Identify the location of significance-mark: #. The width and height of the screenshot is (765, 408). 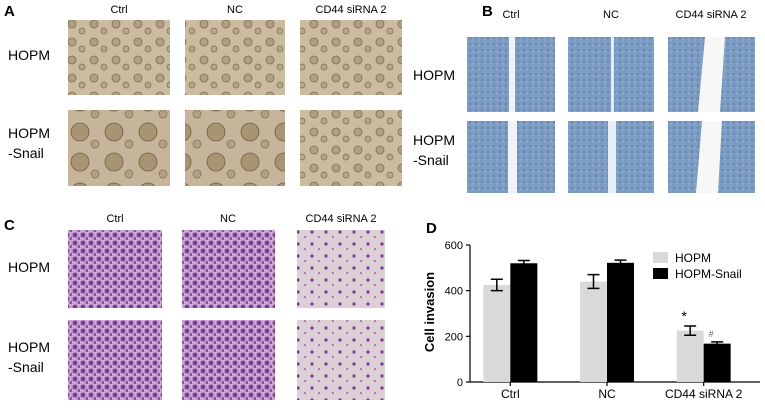
(711, 334).